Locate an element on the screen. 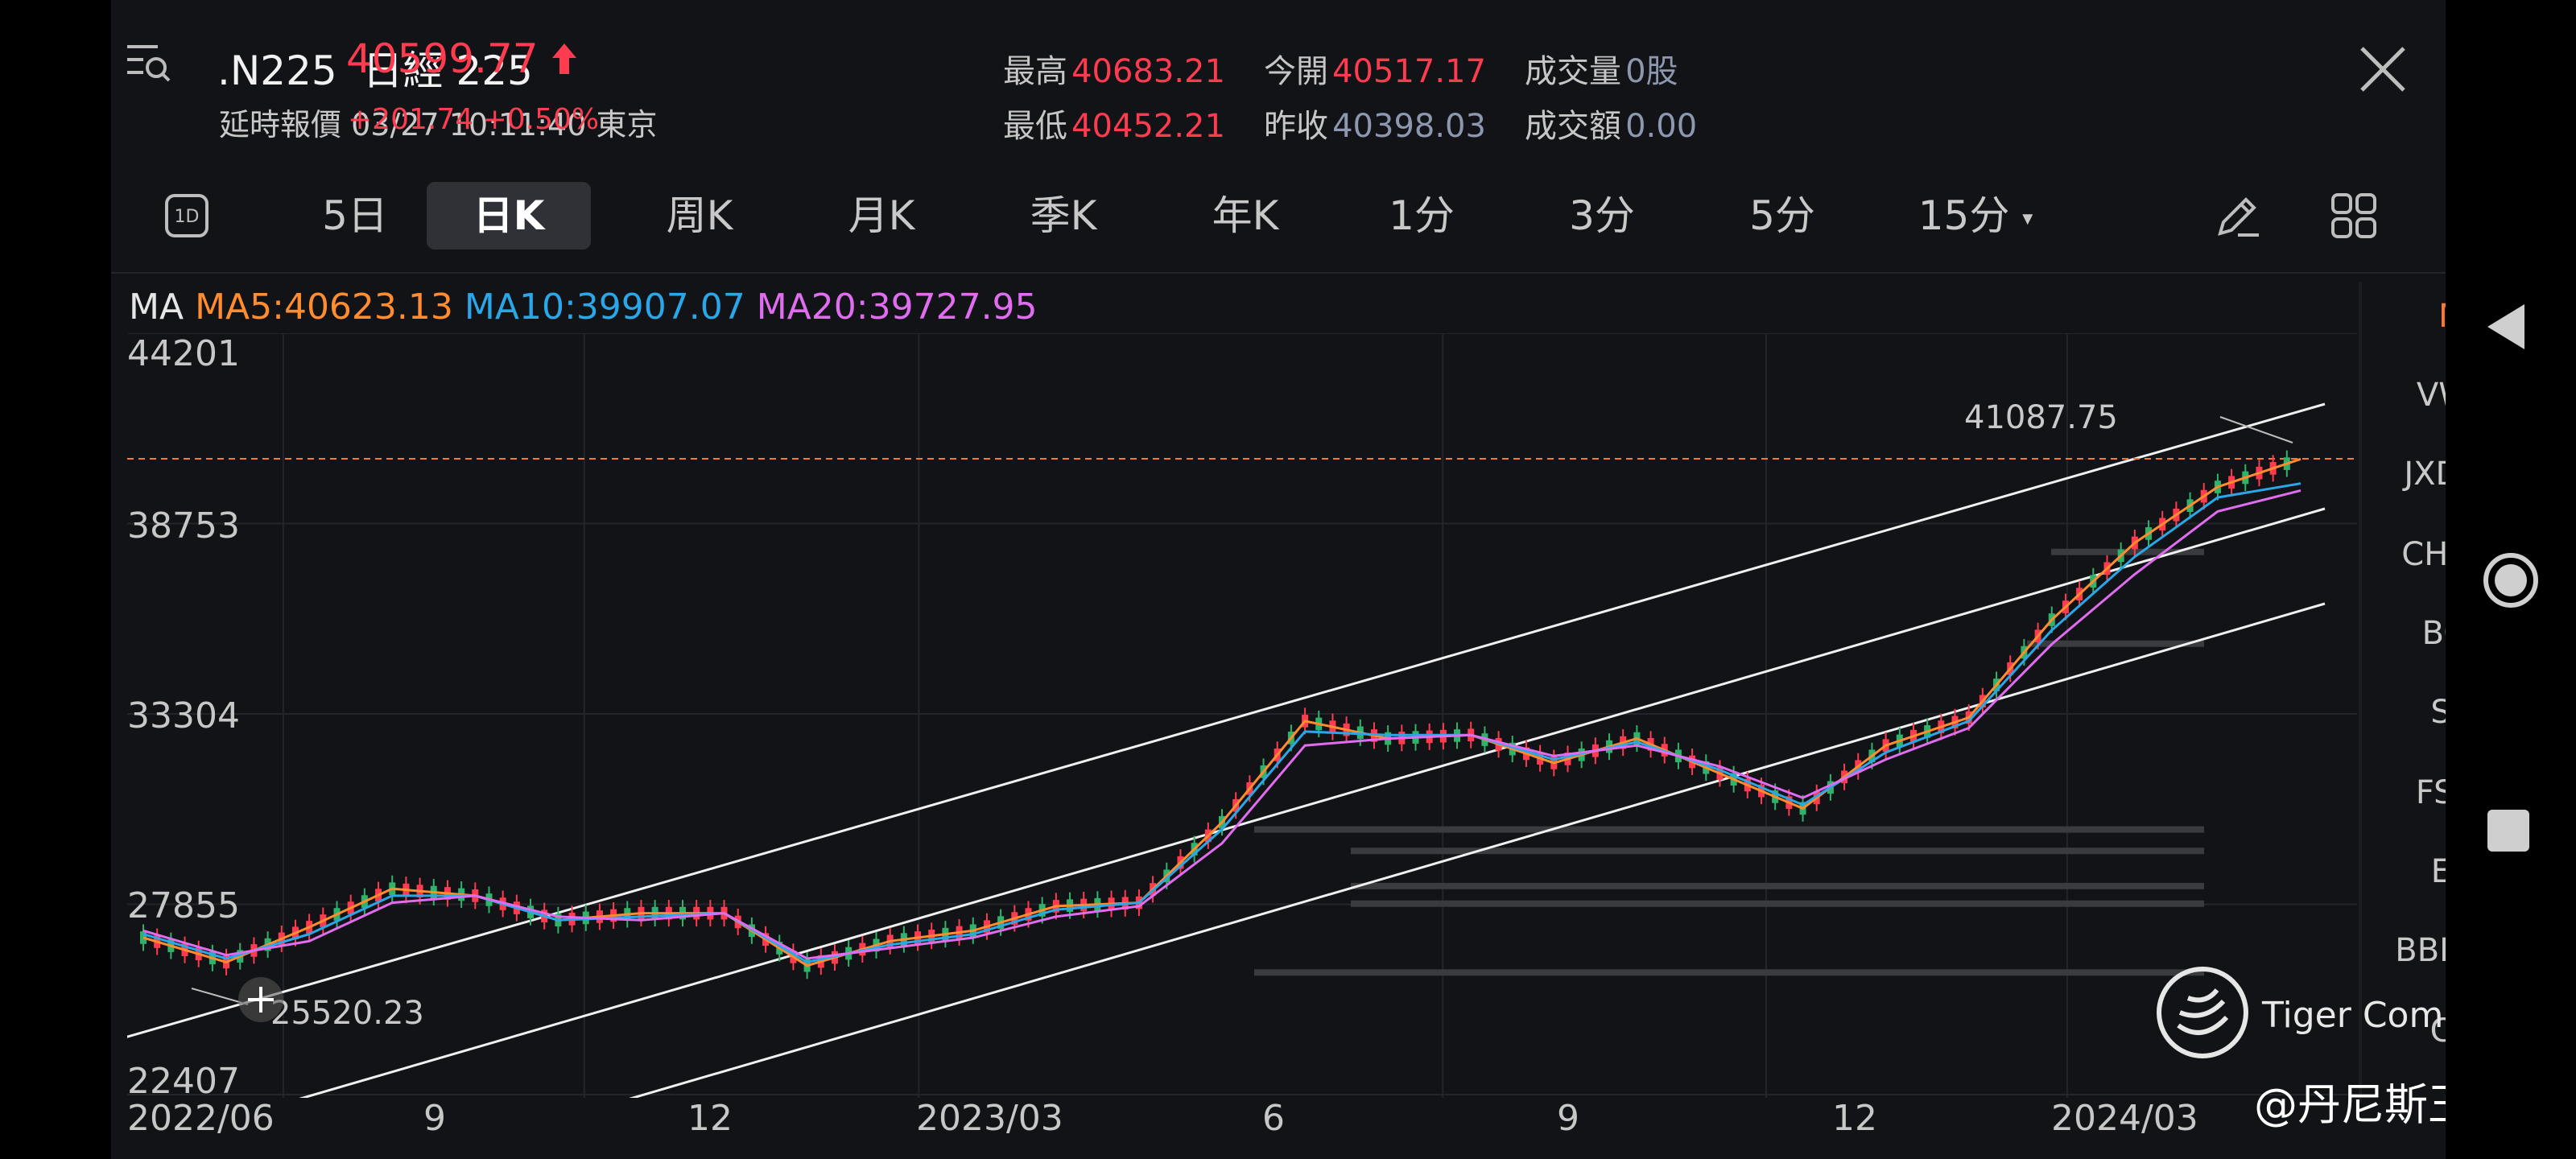 Image resolution: width=2576 pixels, height=1159 pixels. y-tick-label: 22407 is located at coordinates (183, 1081).